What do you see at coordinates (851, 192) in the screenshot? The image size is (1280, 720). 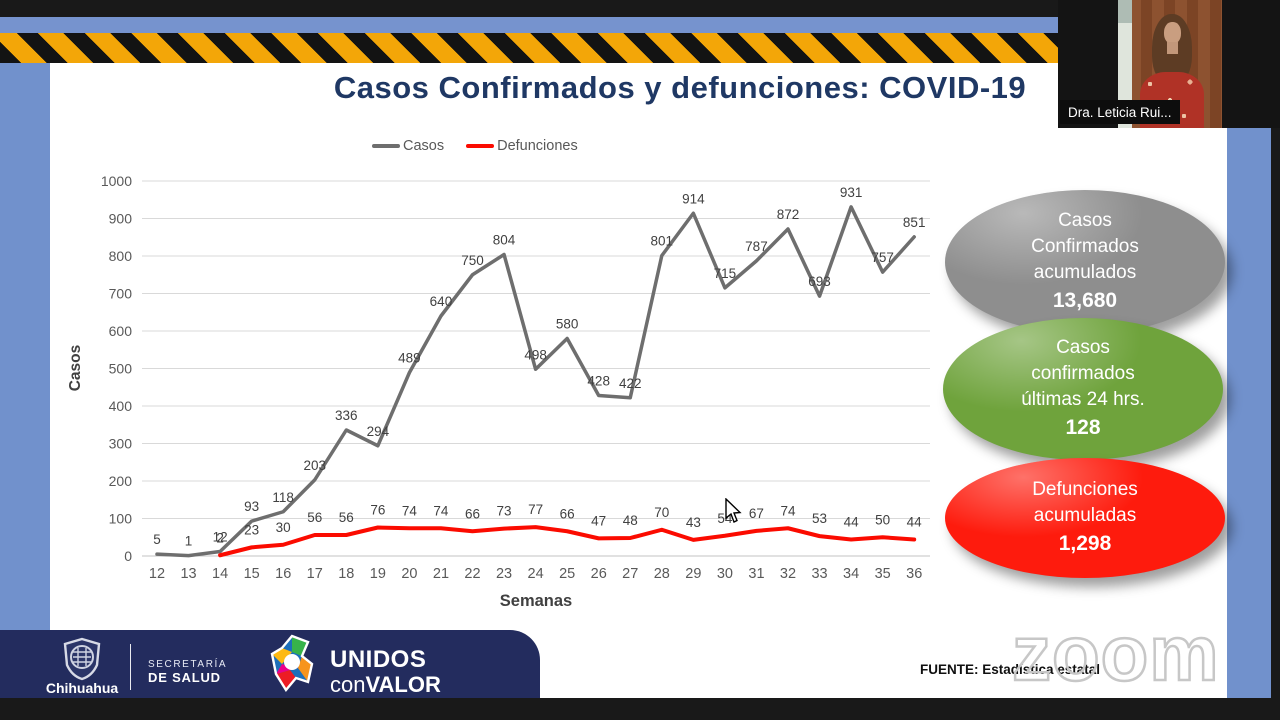 I see `svg-text: 931` at bounding box center [851, 192].